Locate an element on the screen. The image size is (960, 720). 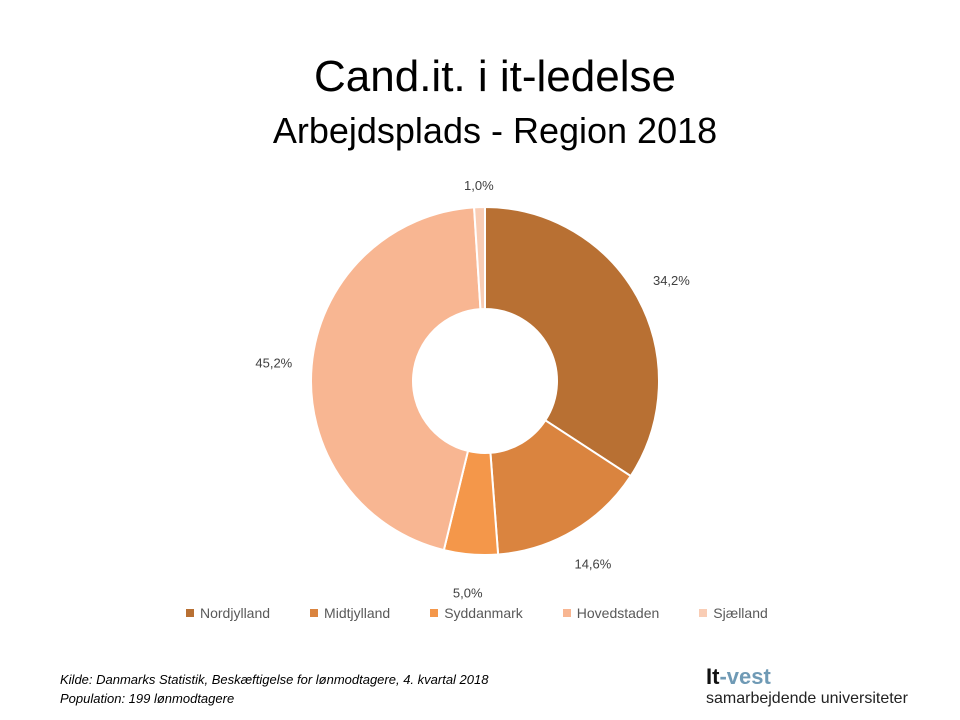
legend-label: Hovedstaden is located at coordinates (618, 613).